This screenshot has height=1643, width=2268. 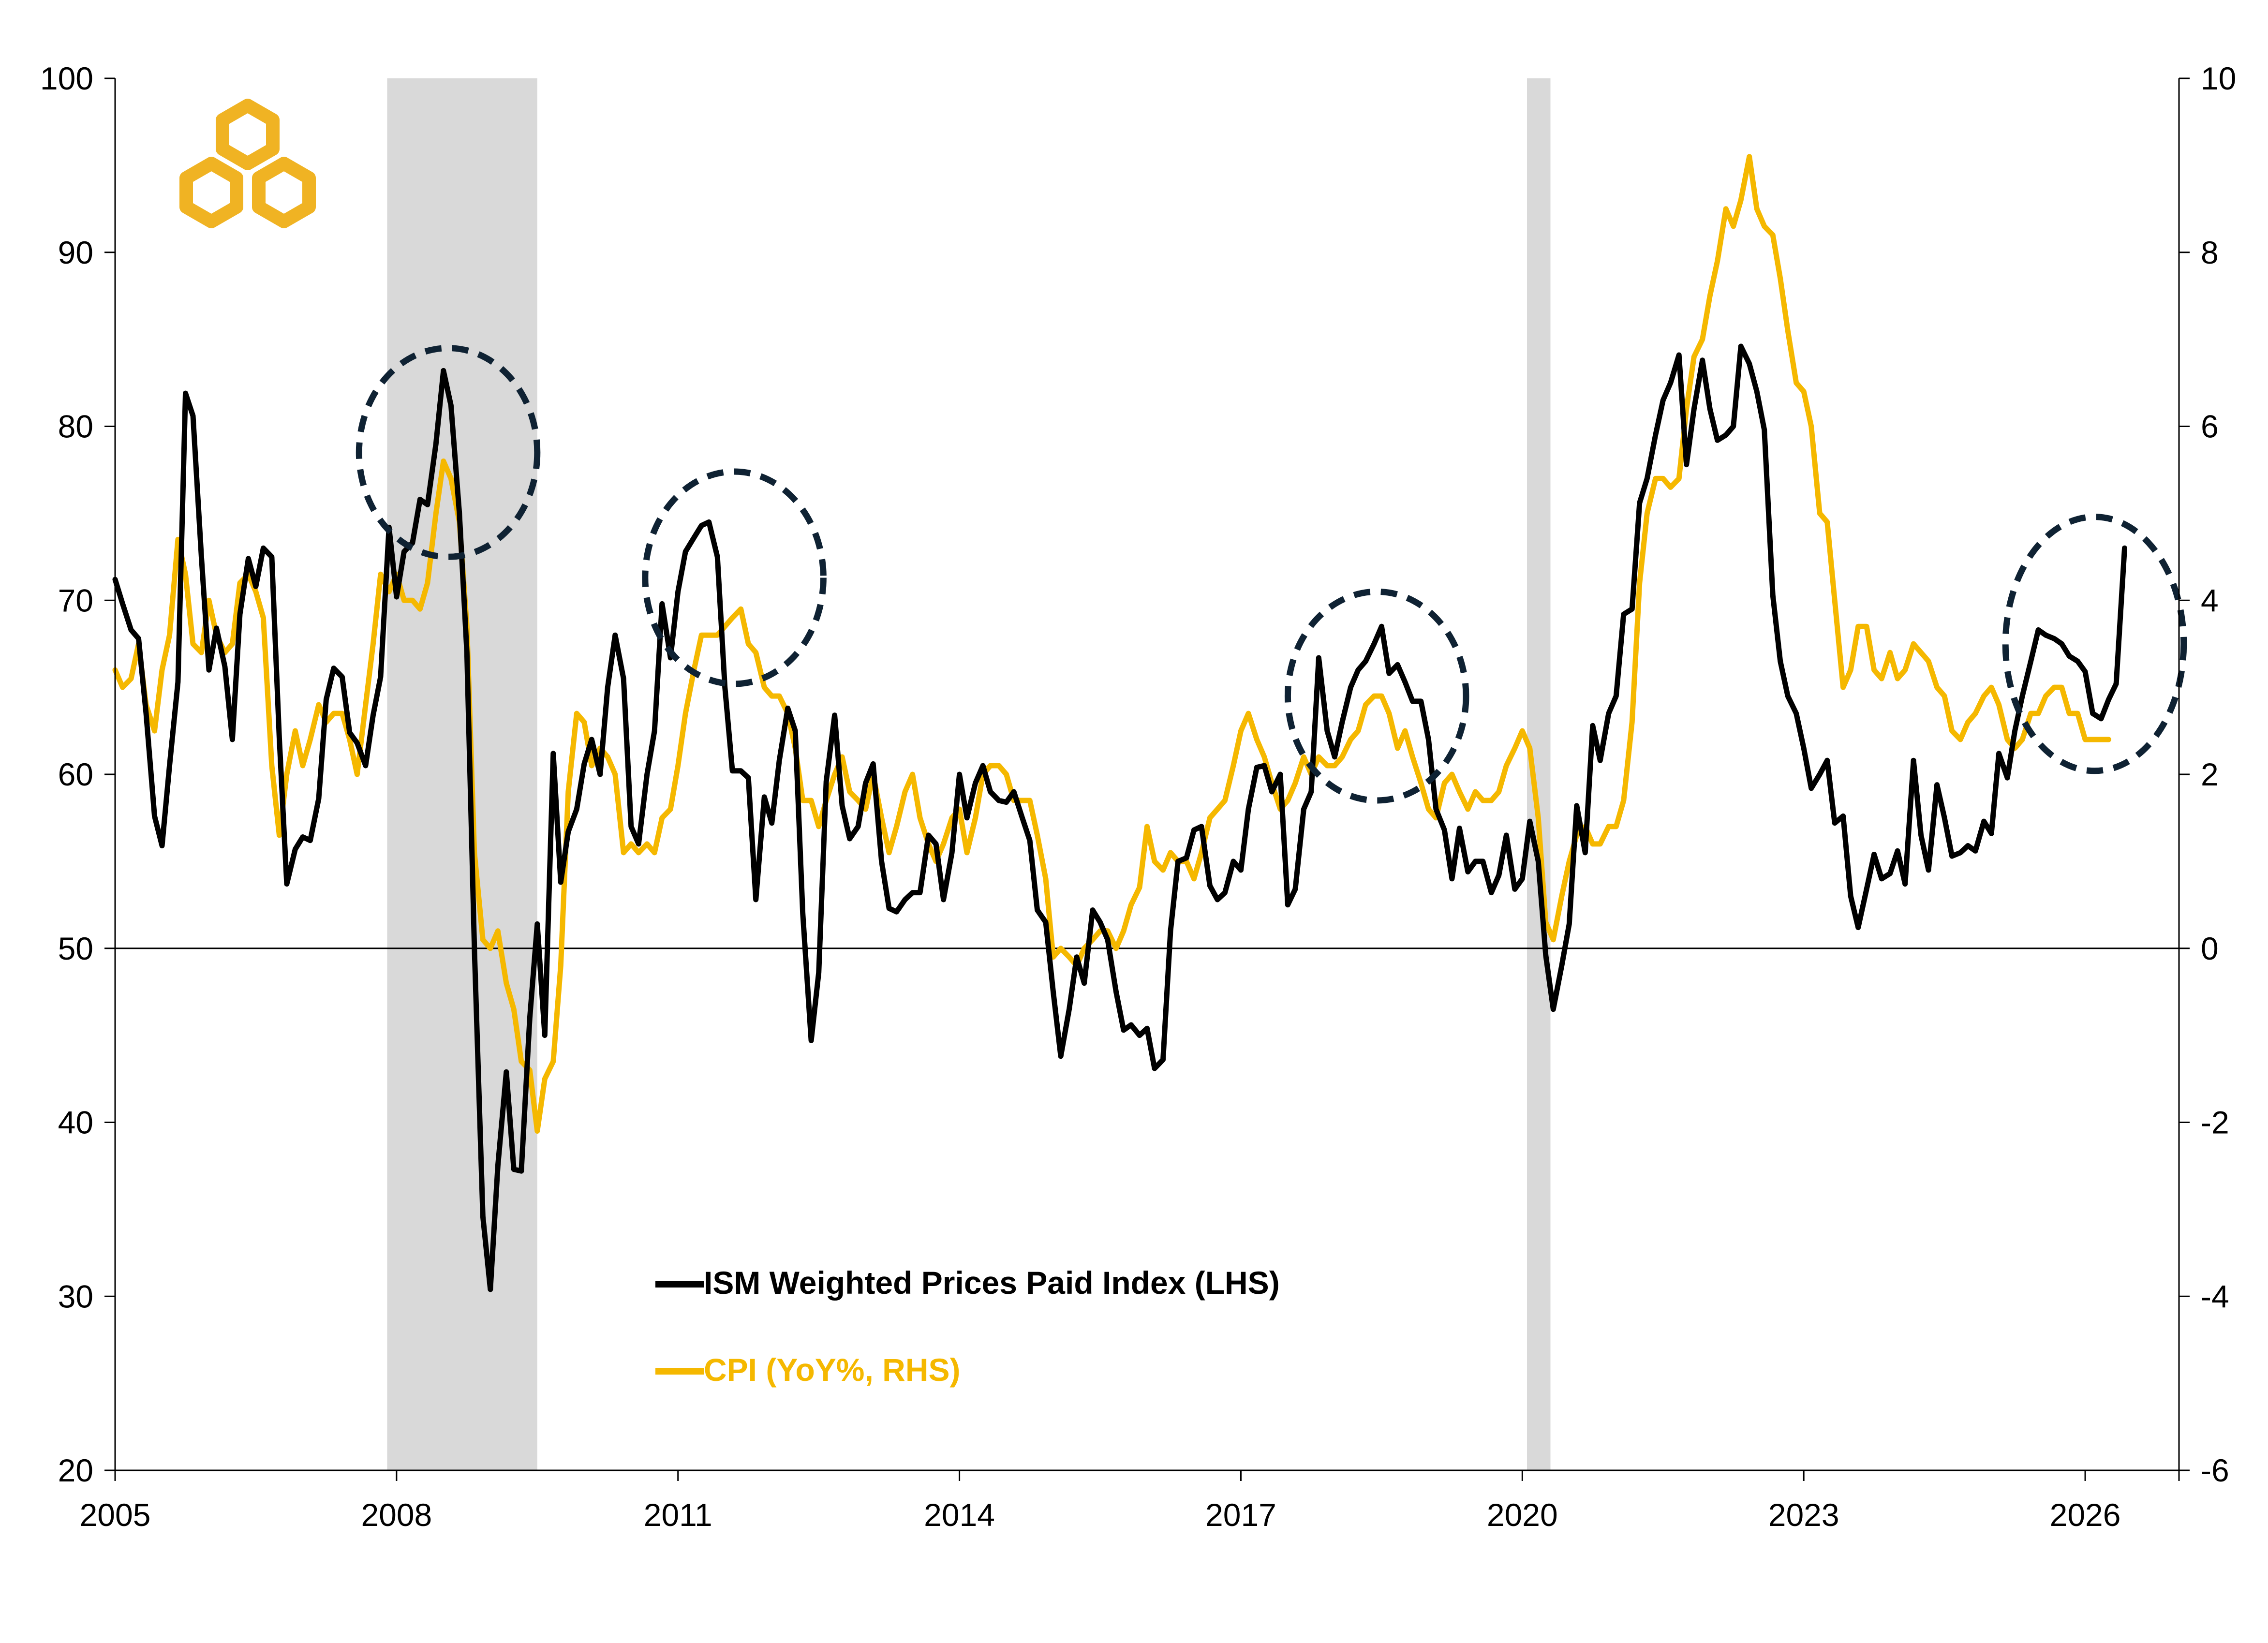 I want to click on x-tick-label: 2020, so click(x=1522, y=1515).